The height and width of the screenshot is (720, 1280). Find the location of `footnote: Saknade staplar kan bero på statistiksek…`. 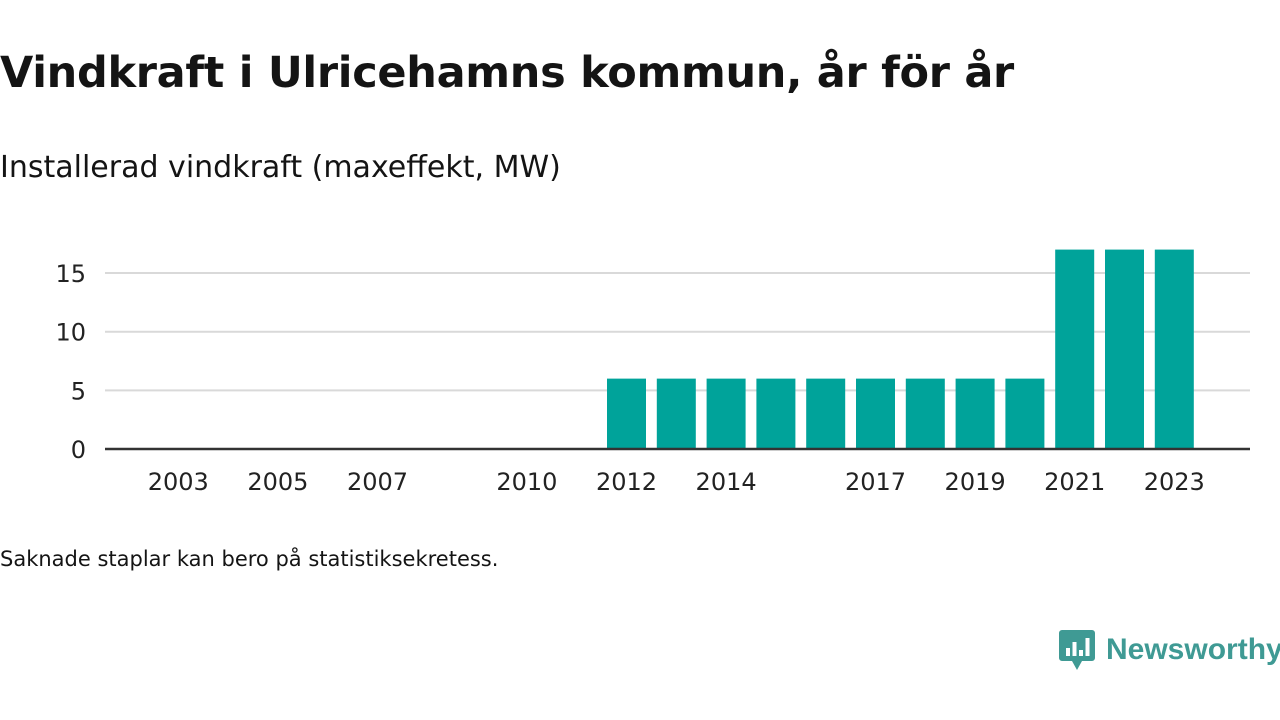

footnote: Saknade staplar kan bero på statistiksek… is located at coordinates (249, 559).